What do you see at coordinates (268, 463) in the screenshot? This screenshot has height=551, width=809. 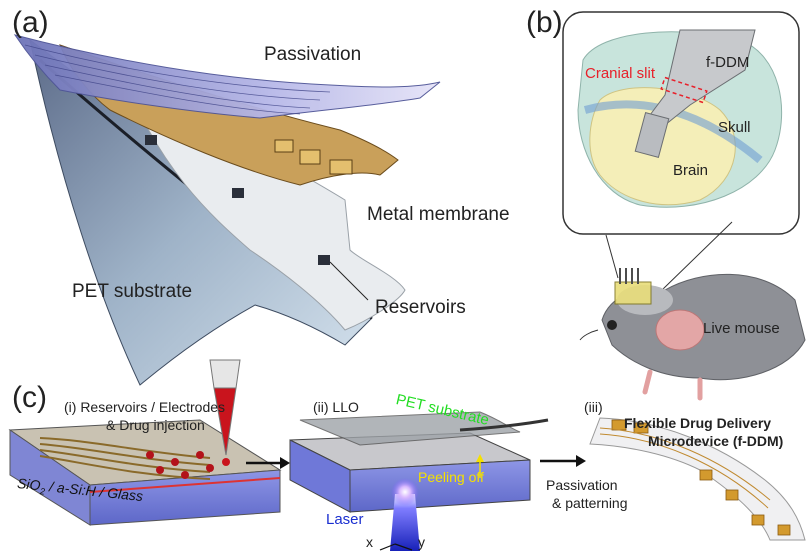 I see `arrow-step1-to-step2` at bounding box center [268, 463].